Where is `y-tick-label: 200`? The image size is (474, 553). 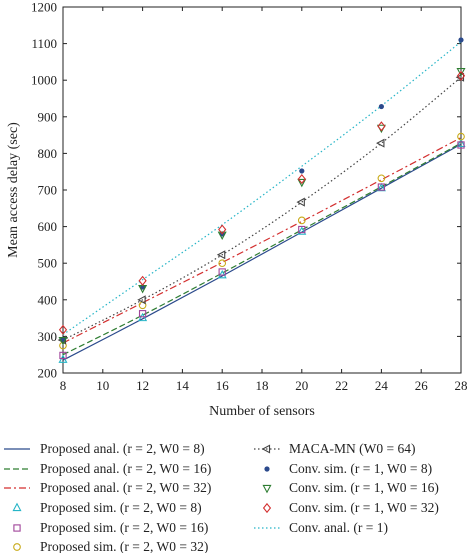 y-tick-label: 200 is located at coordinates (48, 373).